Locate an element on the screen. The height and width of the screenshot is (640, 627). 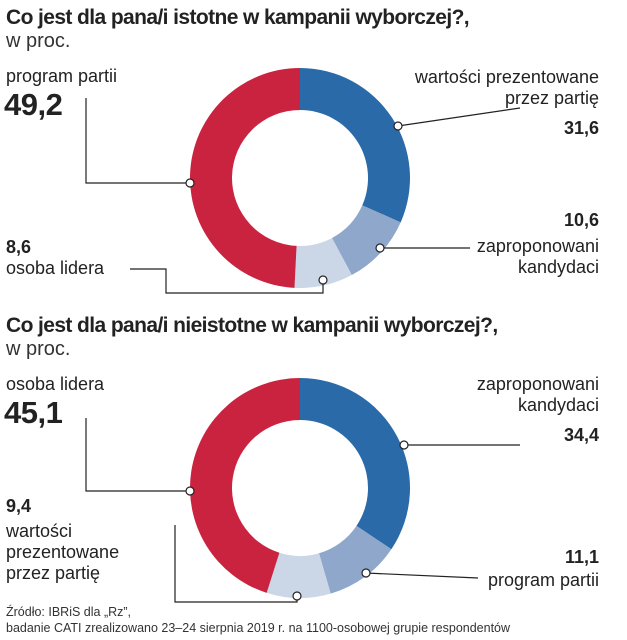
value-wartosci-1: 31,6 is located at coordinates (581, 128).